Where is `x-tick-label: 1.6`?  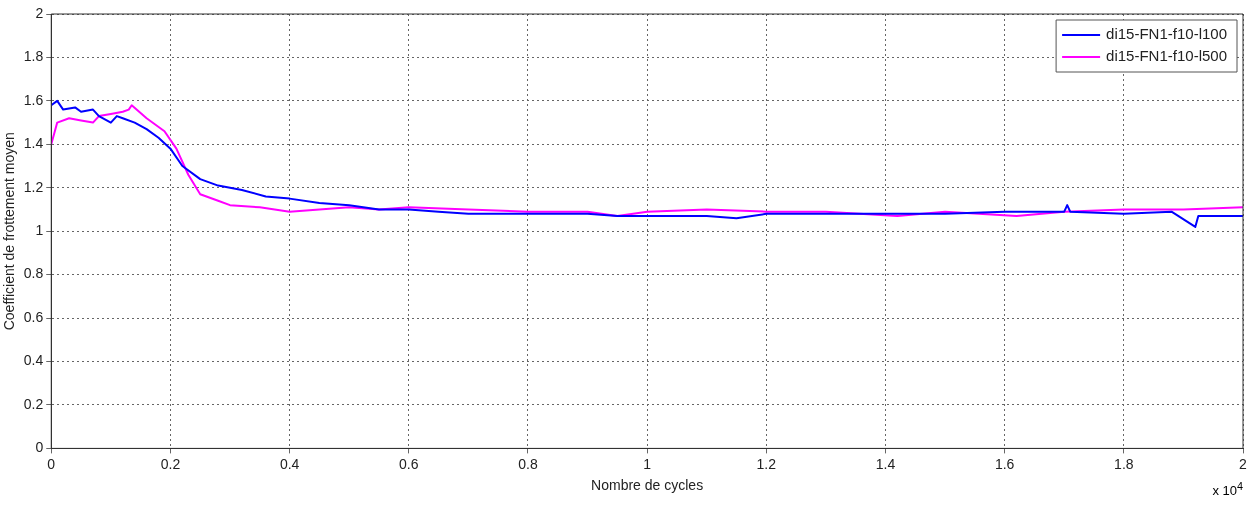 x-tick-label: 1.6 is located at coordinates (1004, 463).